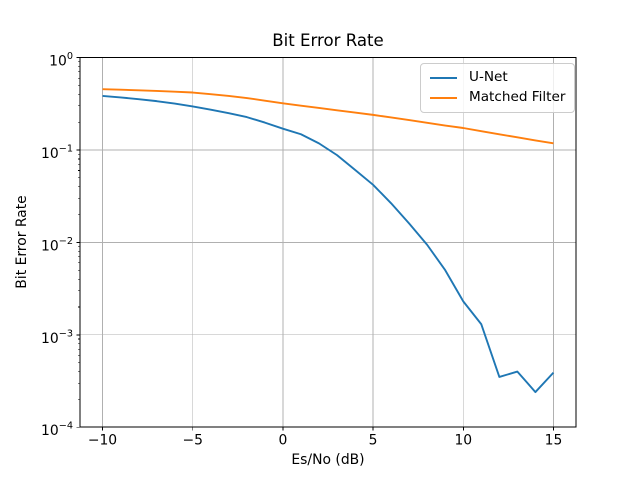 The width and height of the screenshot is (640, 480). Describe the element at coordinates (22, 242) in the screenshot. I see `y-axis-label: Bit Error Rate` at that location.